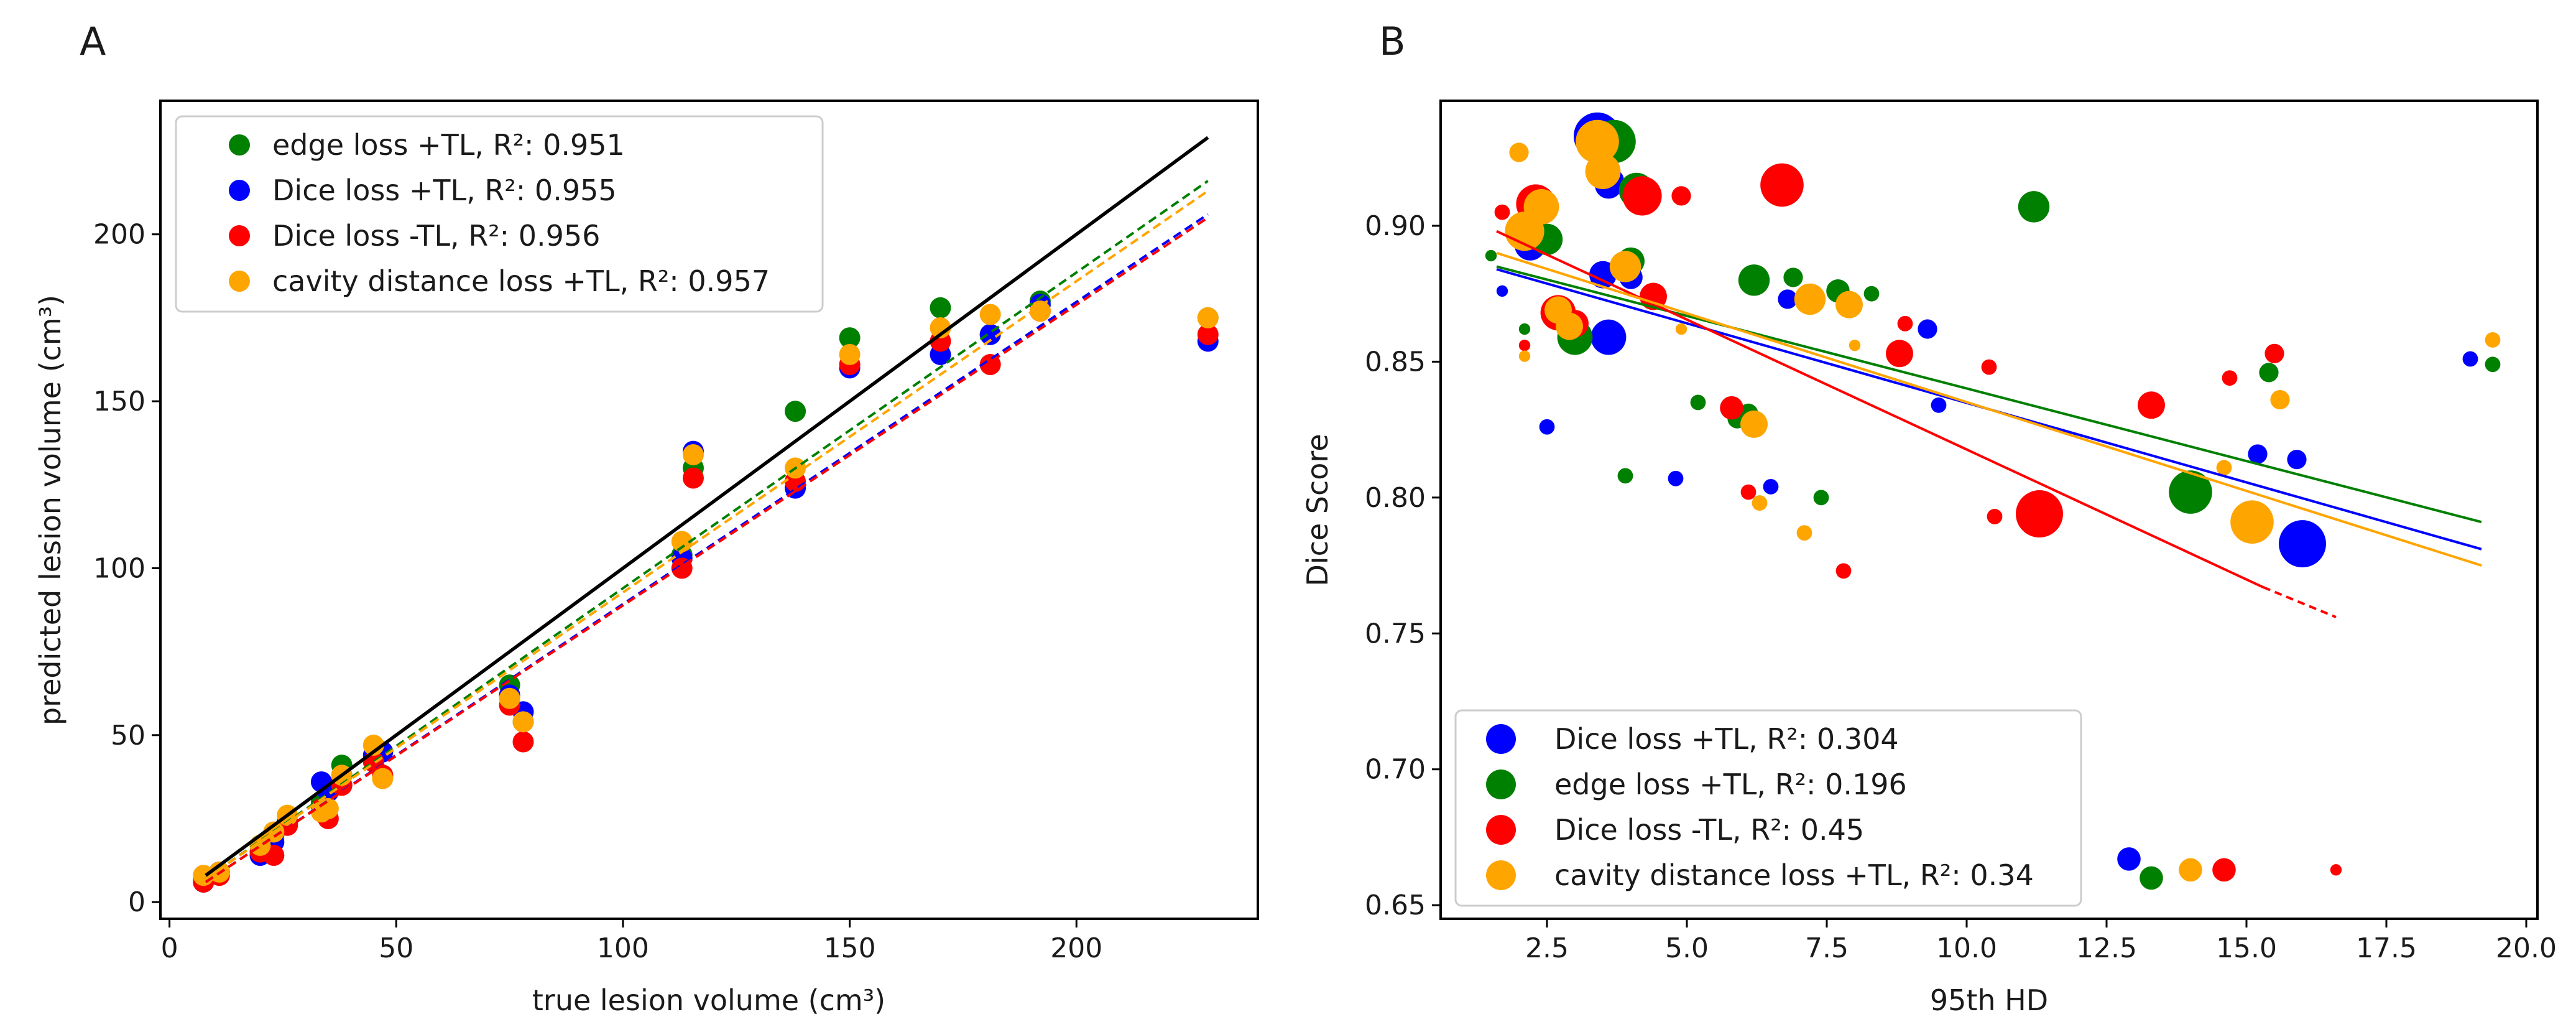  I want to click on x-tick-label: 15.0, so click(2246, 948).